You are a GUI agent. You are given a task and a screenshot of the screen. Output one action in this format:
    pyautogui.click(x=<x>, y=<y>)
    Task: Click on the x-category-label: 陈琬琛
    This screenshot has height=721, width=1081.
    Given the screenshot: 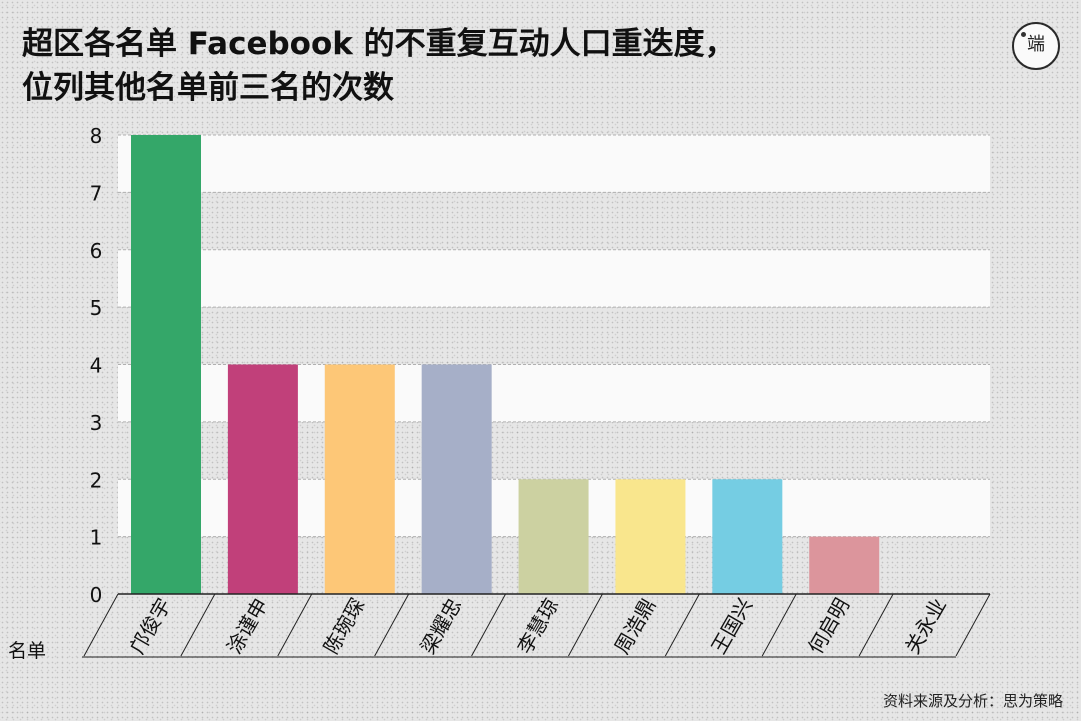 What is the action you would take?
    pyautogui.click(x=344, y=626)
    